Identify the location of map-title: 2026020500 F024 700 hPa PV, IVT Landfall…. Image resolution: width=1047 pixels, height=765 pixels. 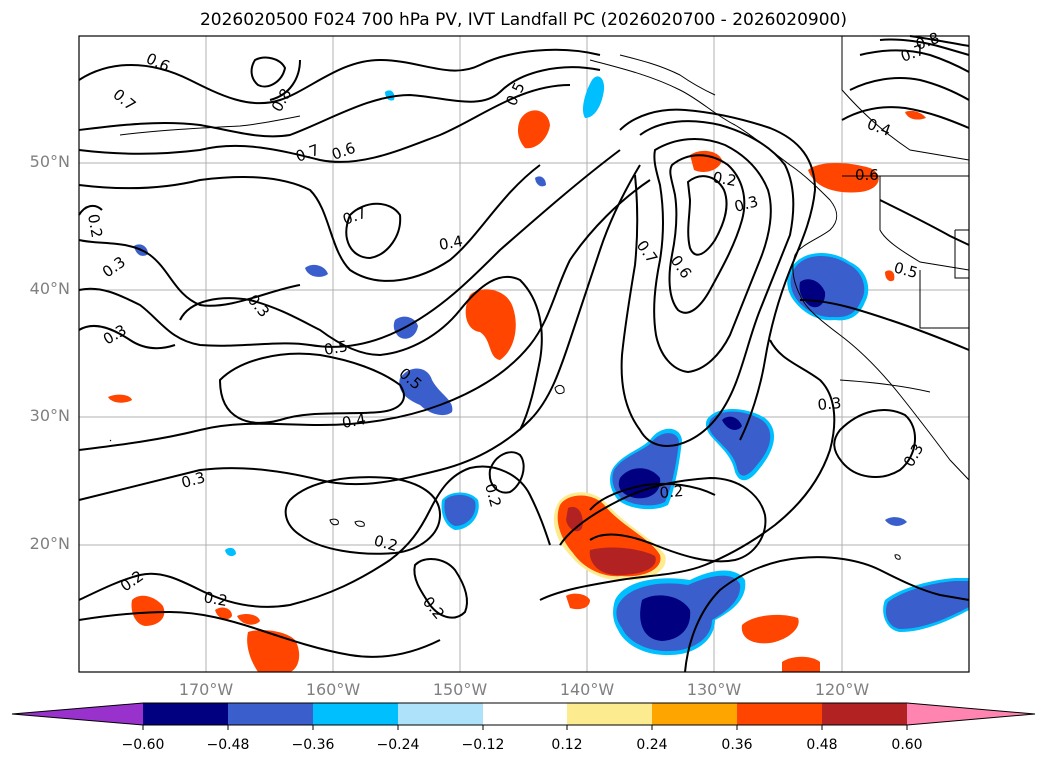
(523, 20).